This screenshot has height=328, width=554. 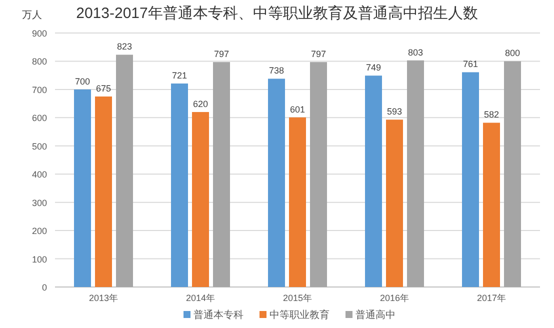 I want to click on y-tick-label: 900, so click(x=39, y=33).